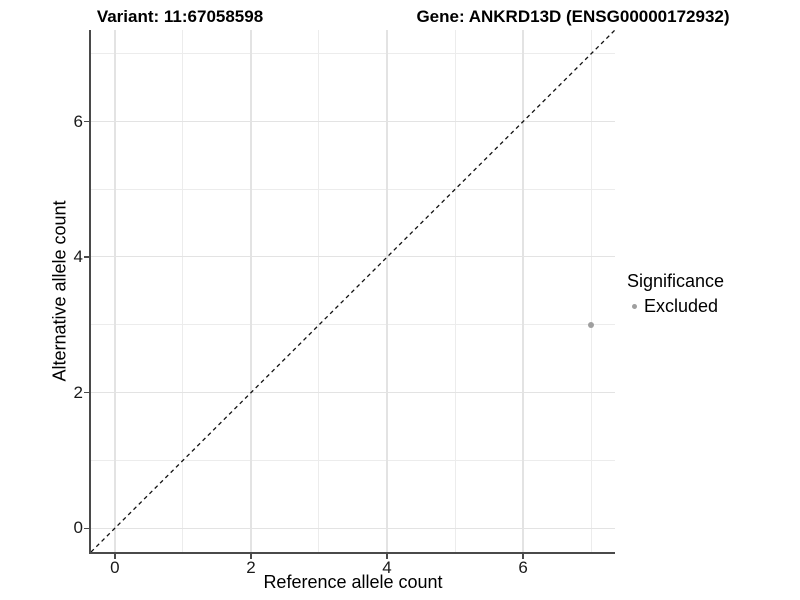 The width and height of the screenshot is (800, 600). I want to click on x-tick-label: 4, so click(387, 567).